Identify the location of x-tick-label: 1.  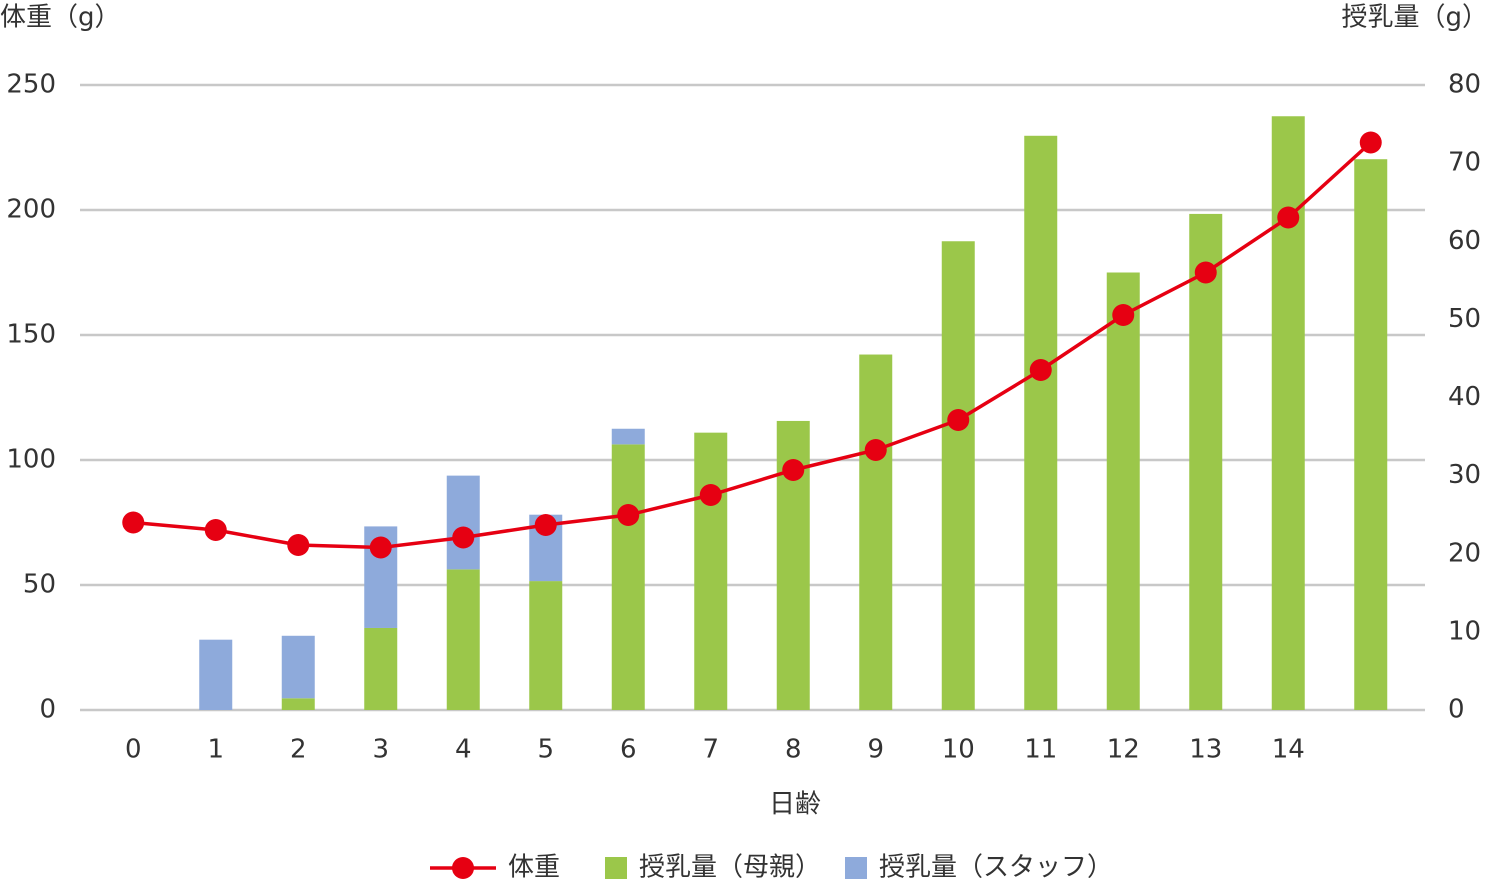
(215, 750).